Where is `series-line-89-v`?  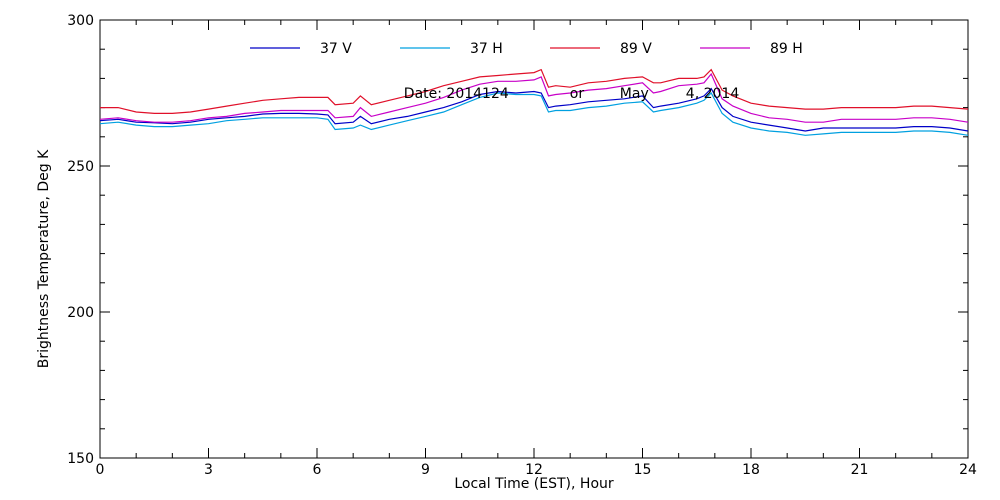 series-line-89-v is located at coordinates (534, 91).